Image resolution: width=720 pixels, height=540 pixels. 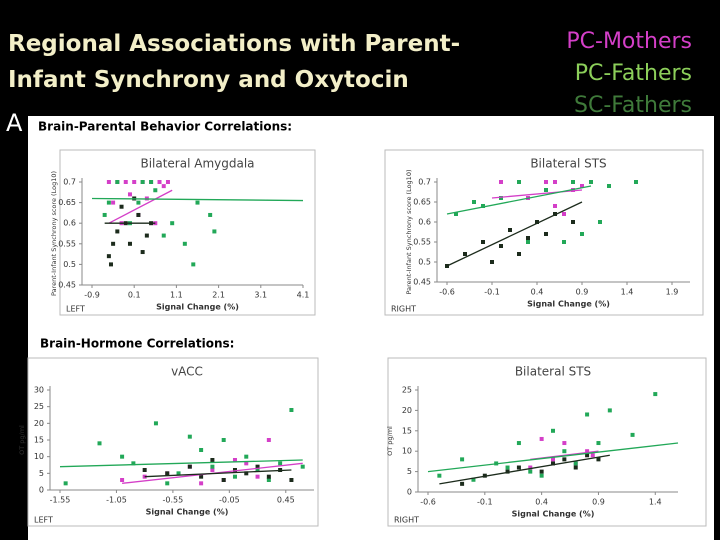 I want to click on x-tick-label: -0.55, so click(x=173, y=500).